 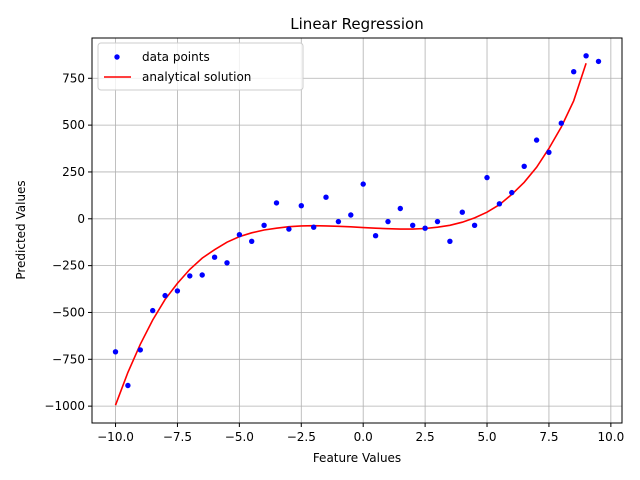 I want to click on y-tick-label: −250, so click(x=68, y=266).